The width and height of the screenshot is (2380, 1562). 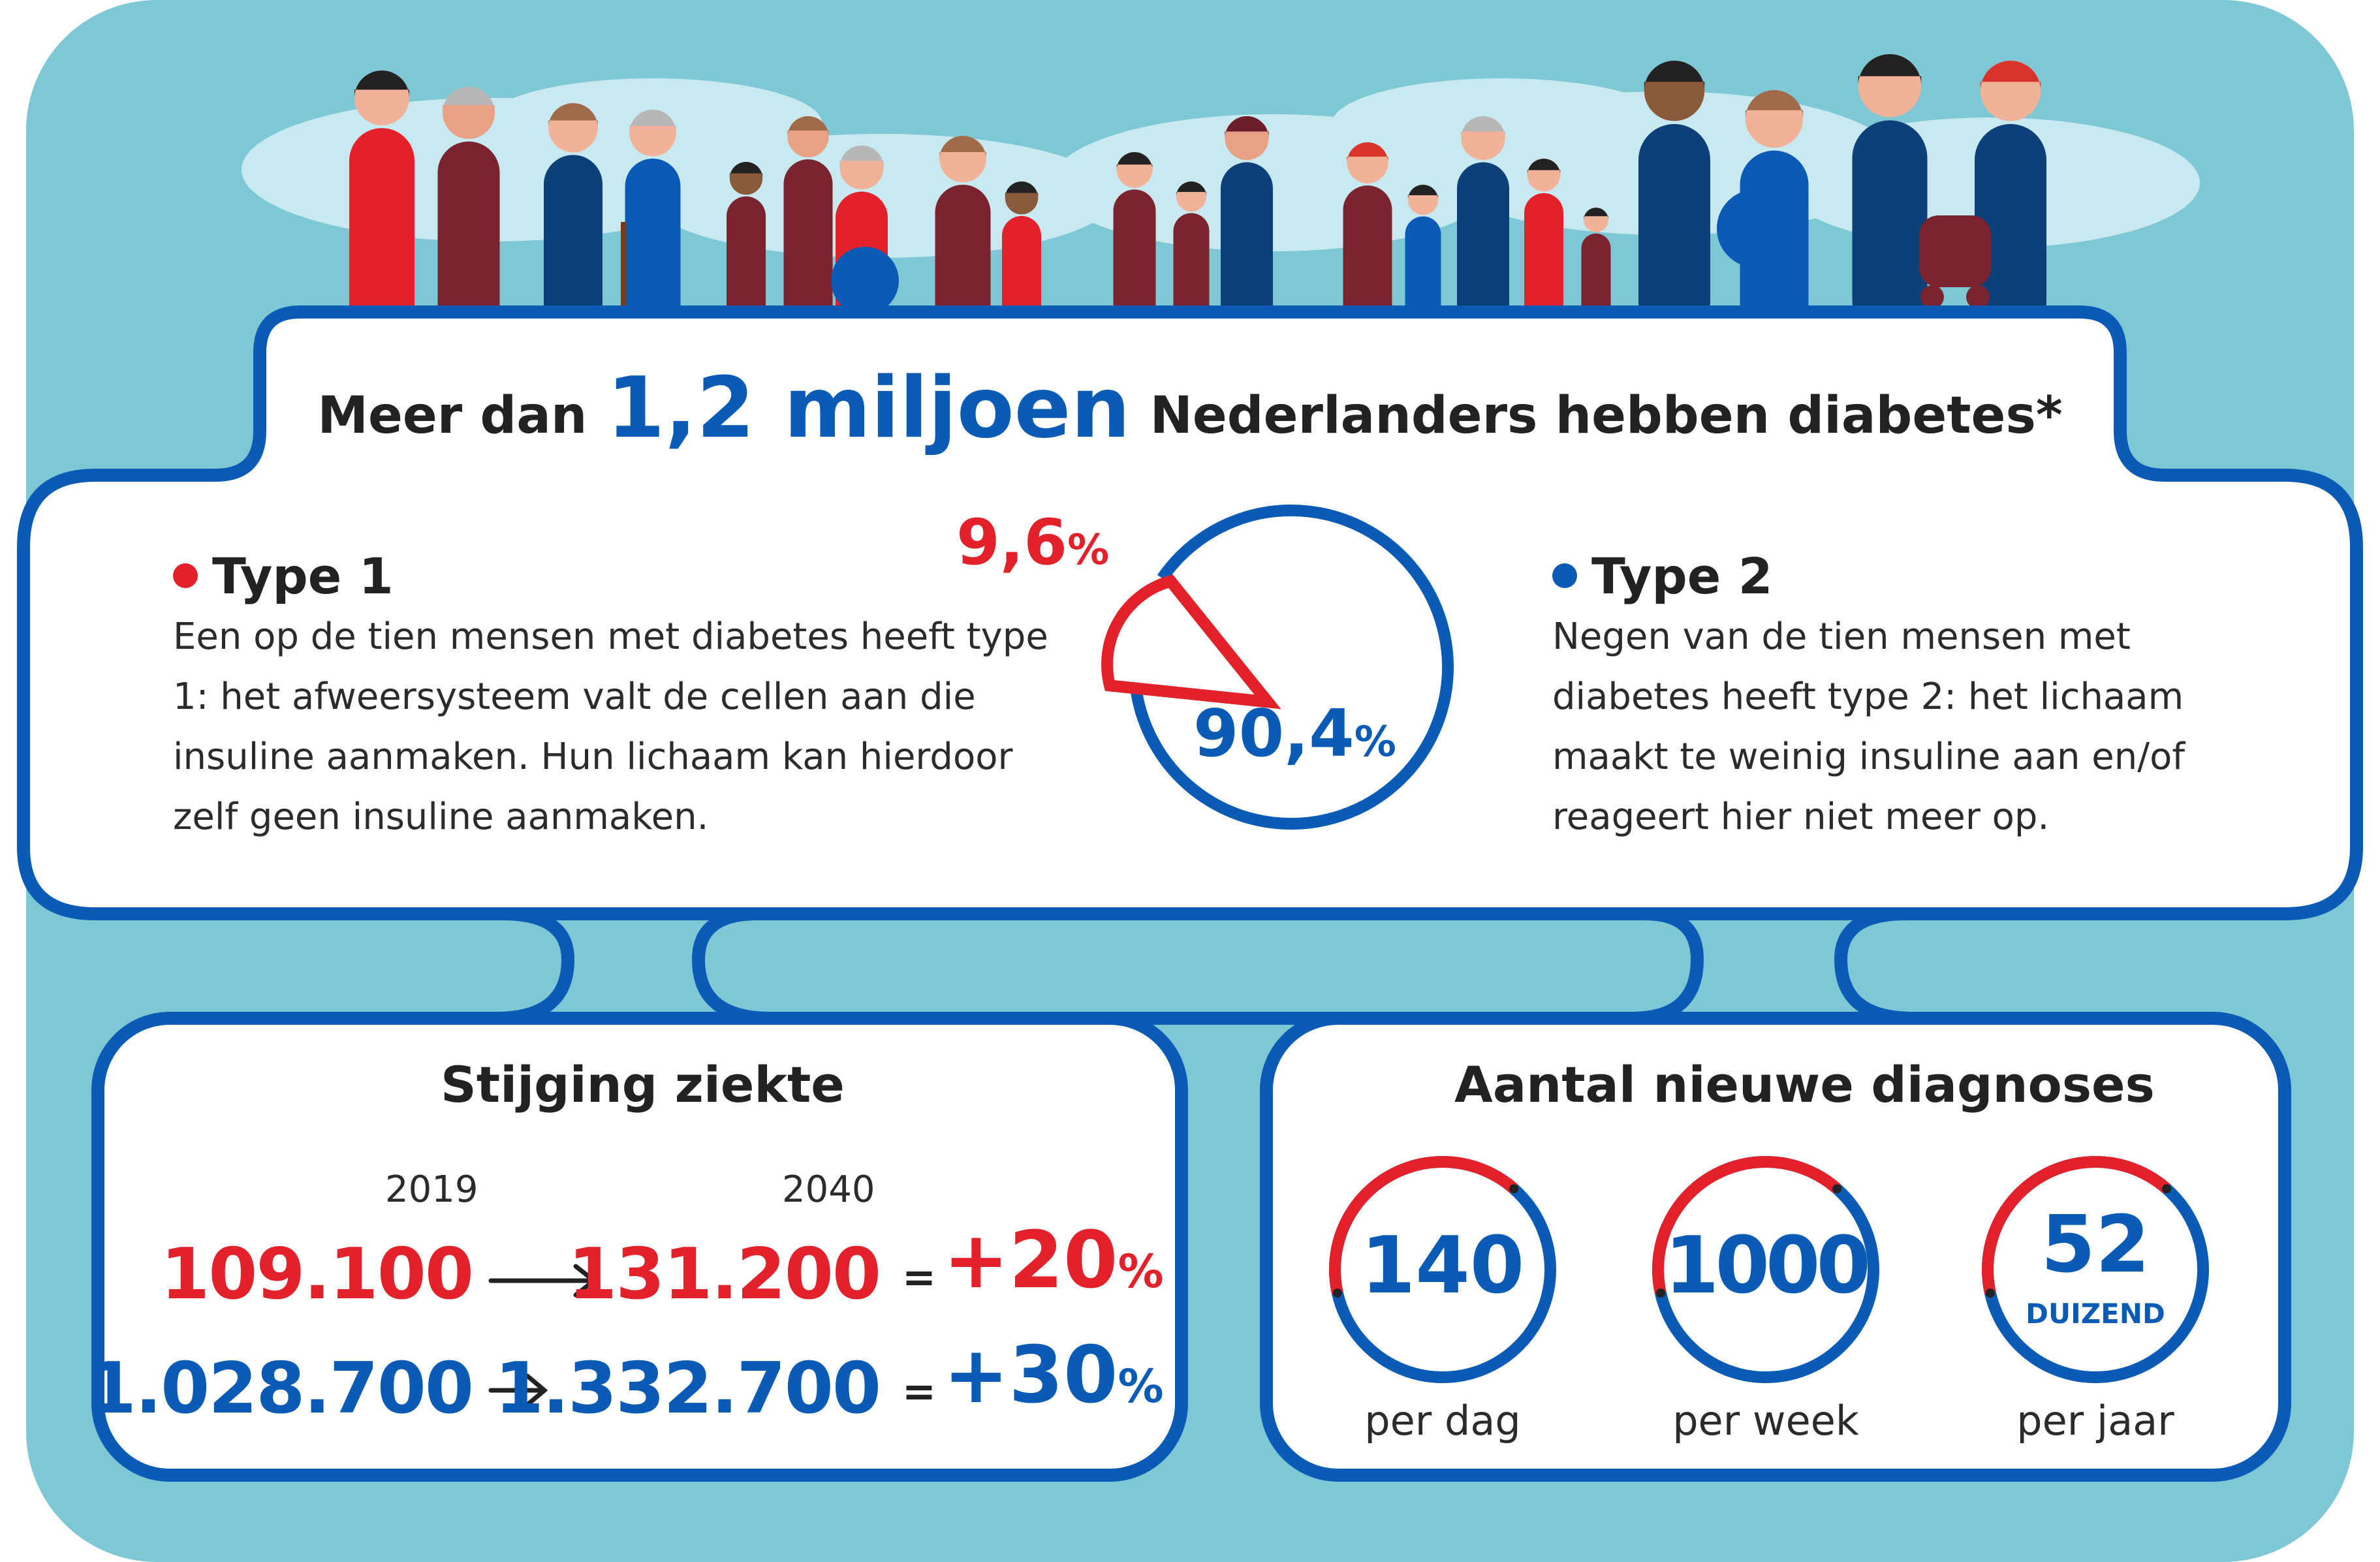 I want to click on pie-slice-type1, so click(x=1191, y=642).